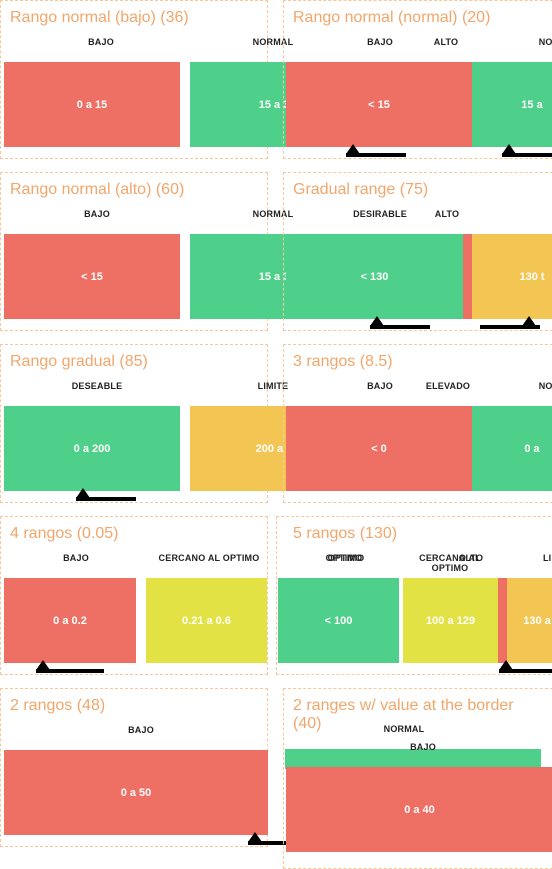 This screenshot has height=869, width=552. What do you see at coordinates (346, 558) in the screenshot?
I see `range-label: OPTIMO` at bounding box center [346, 558].